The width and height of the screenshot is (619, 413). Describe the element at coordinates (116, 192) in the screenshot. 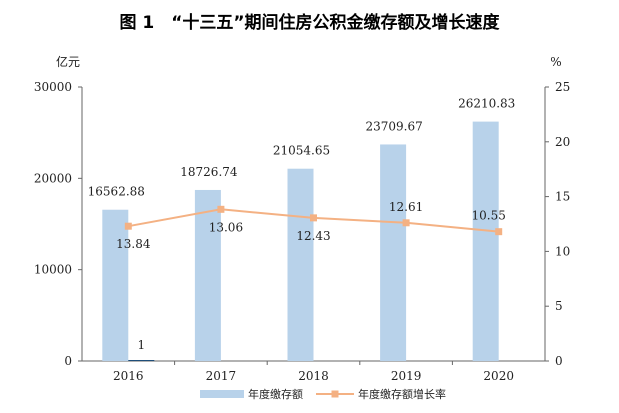

I see `bar-data-label: 16562.88` at that location.